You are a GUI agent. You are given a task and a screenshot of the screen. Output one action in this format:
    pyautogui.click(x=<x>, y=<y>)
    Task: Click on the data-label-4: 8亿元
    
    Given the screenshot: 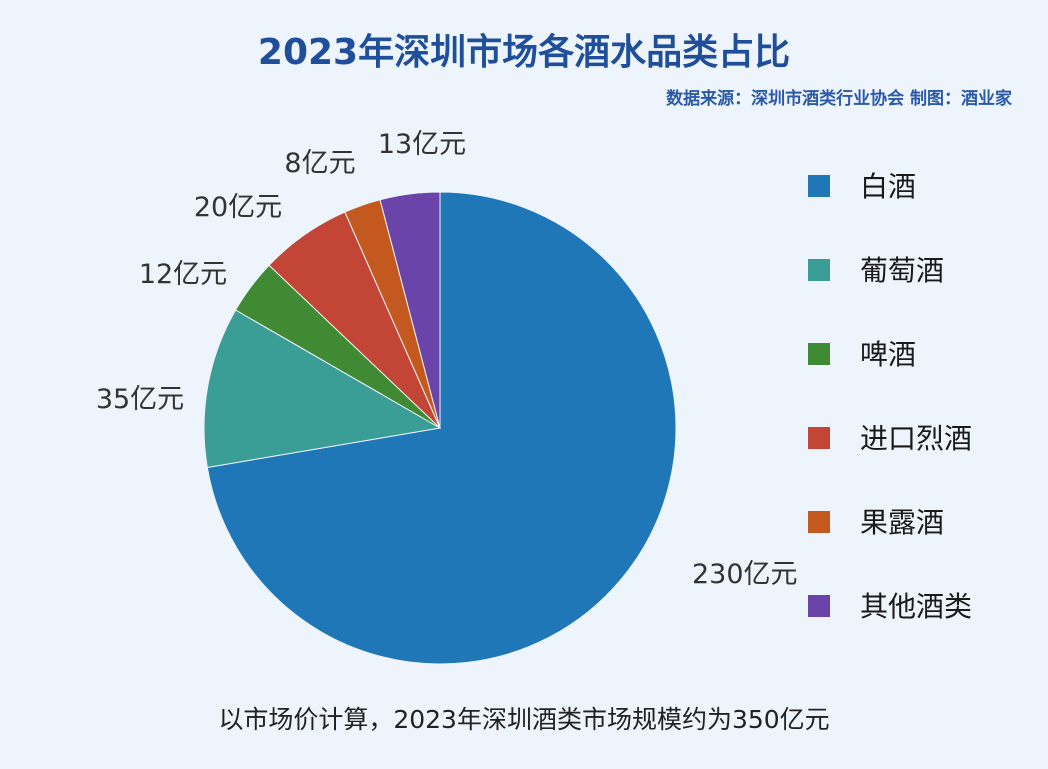 What is the action you would take?
    pyautogui.click(x=319, y=163)
    